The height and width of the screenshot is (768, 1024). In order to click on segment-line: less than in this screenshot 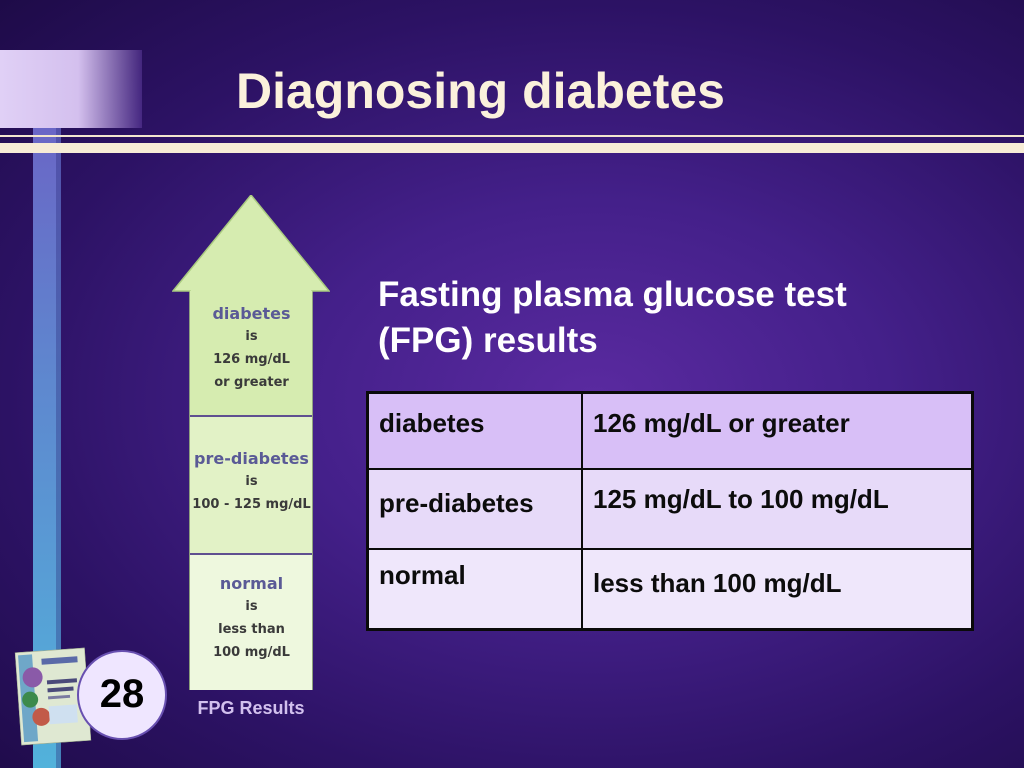, I will do `click(251, 629)`.